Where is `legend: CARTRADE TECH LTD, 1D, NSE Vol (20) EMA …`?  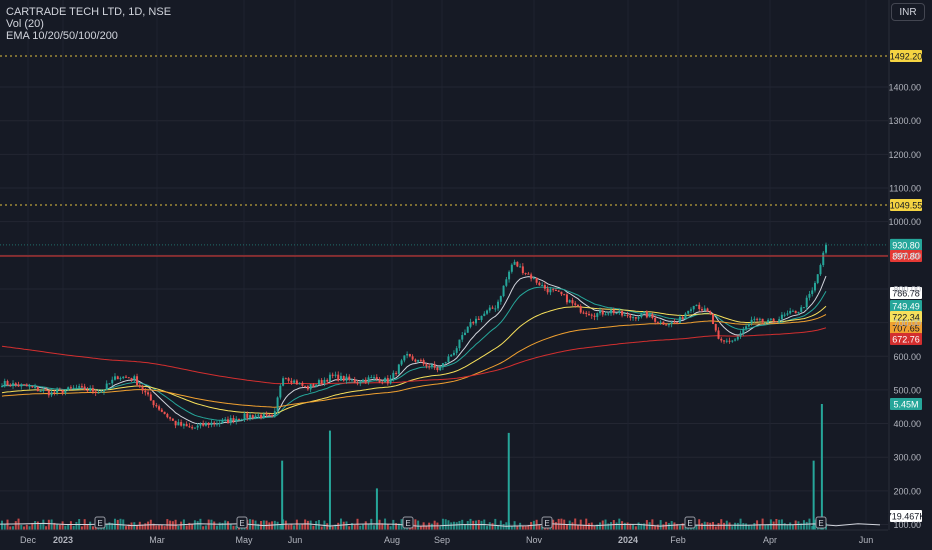 legend: CARTRADE TECH LTD, 1D, NSE Vol (20) EMA … is located at coordinates (88, 24).